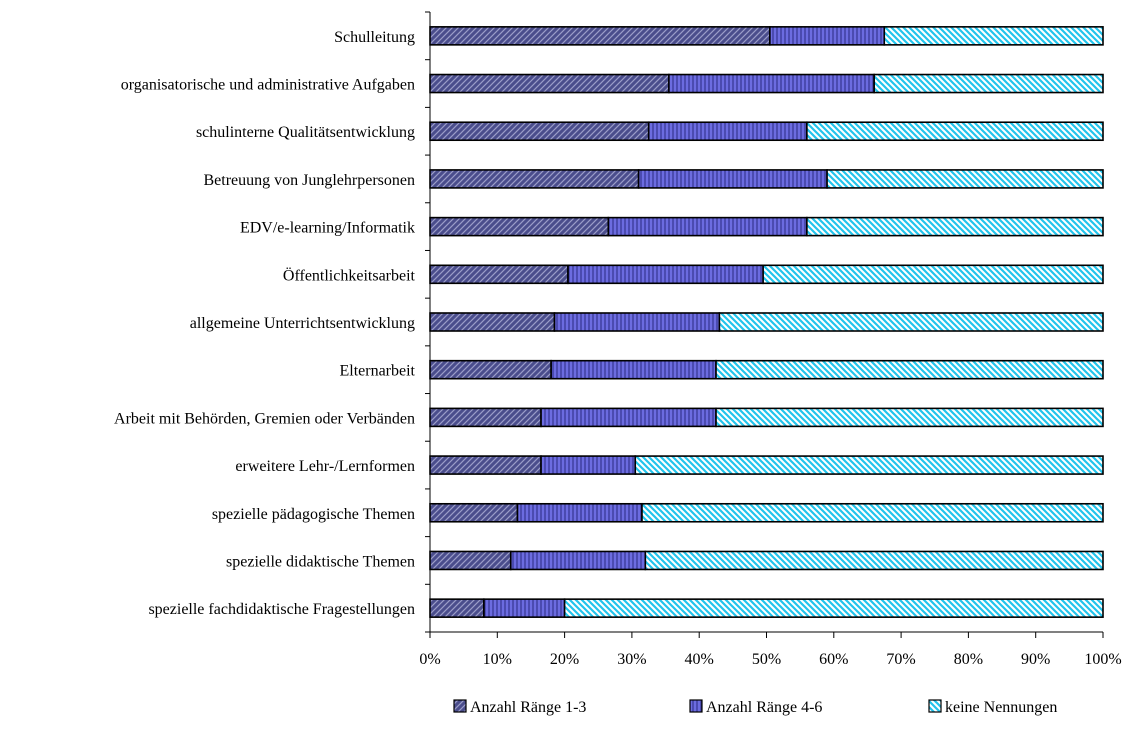 The width and height of the screenshot is (1133, 734). I want to click on category-label: schulinterne Qualitätsentwicklung, so click(305, 132).